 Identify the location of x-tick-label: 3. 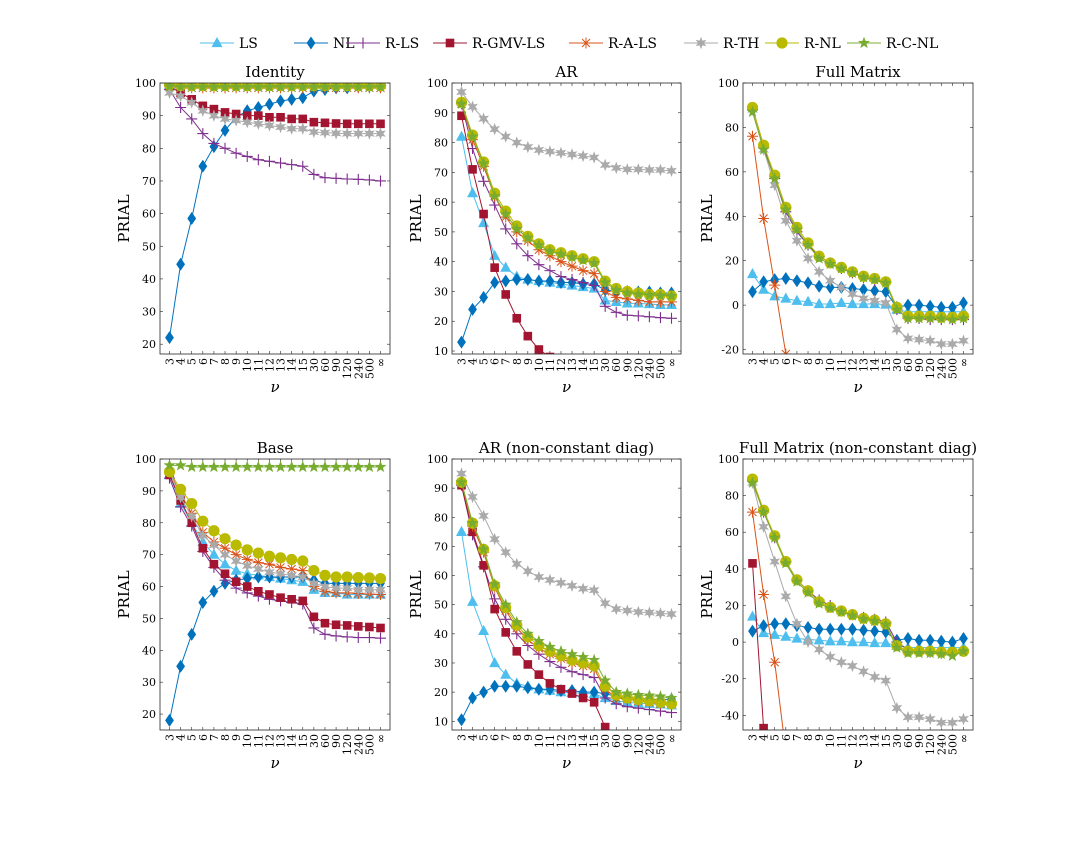
(753, 361).